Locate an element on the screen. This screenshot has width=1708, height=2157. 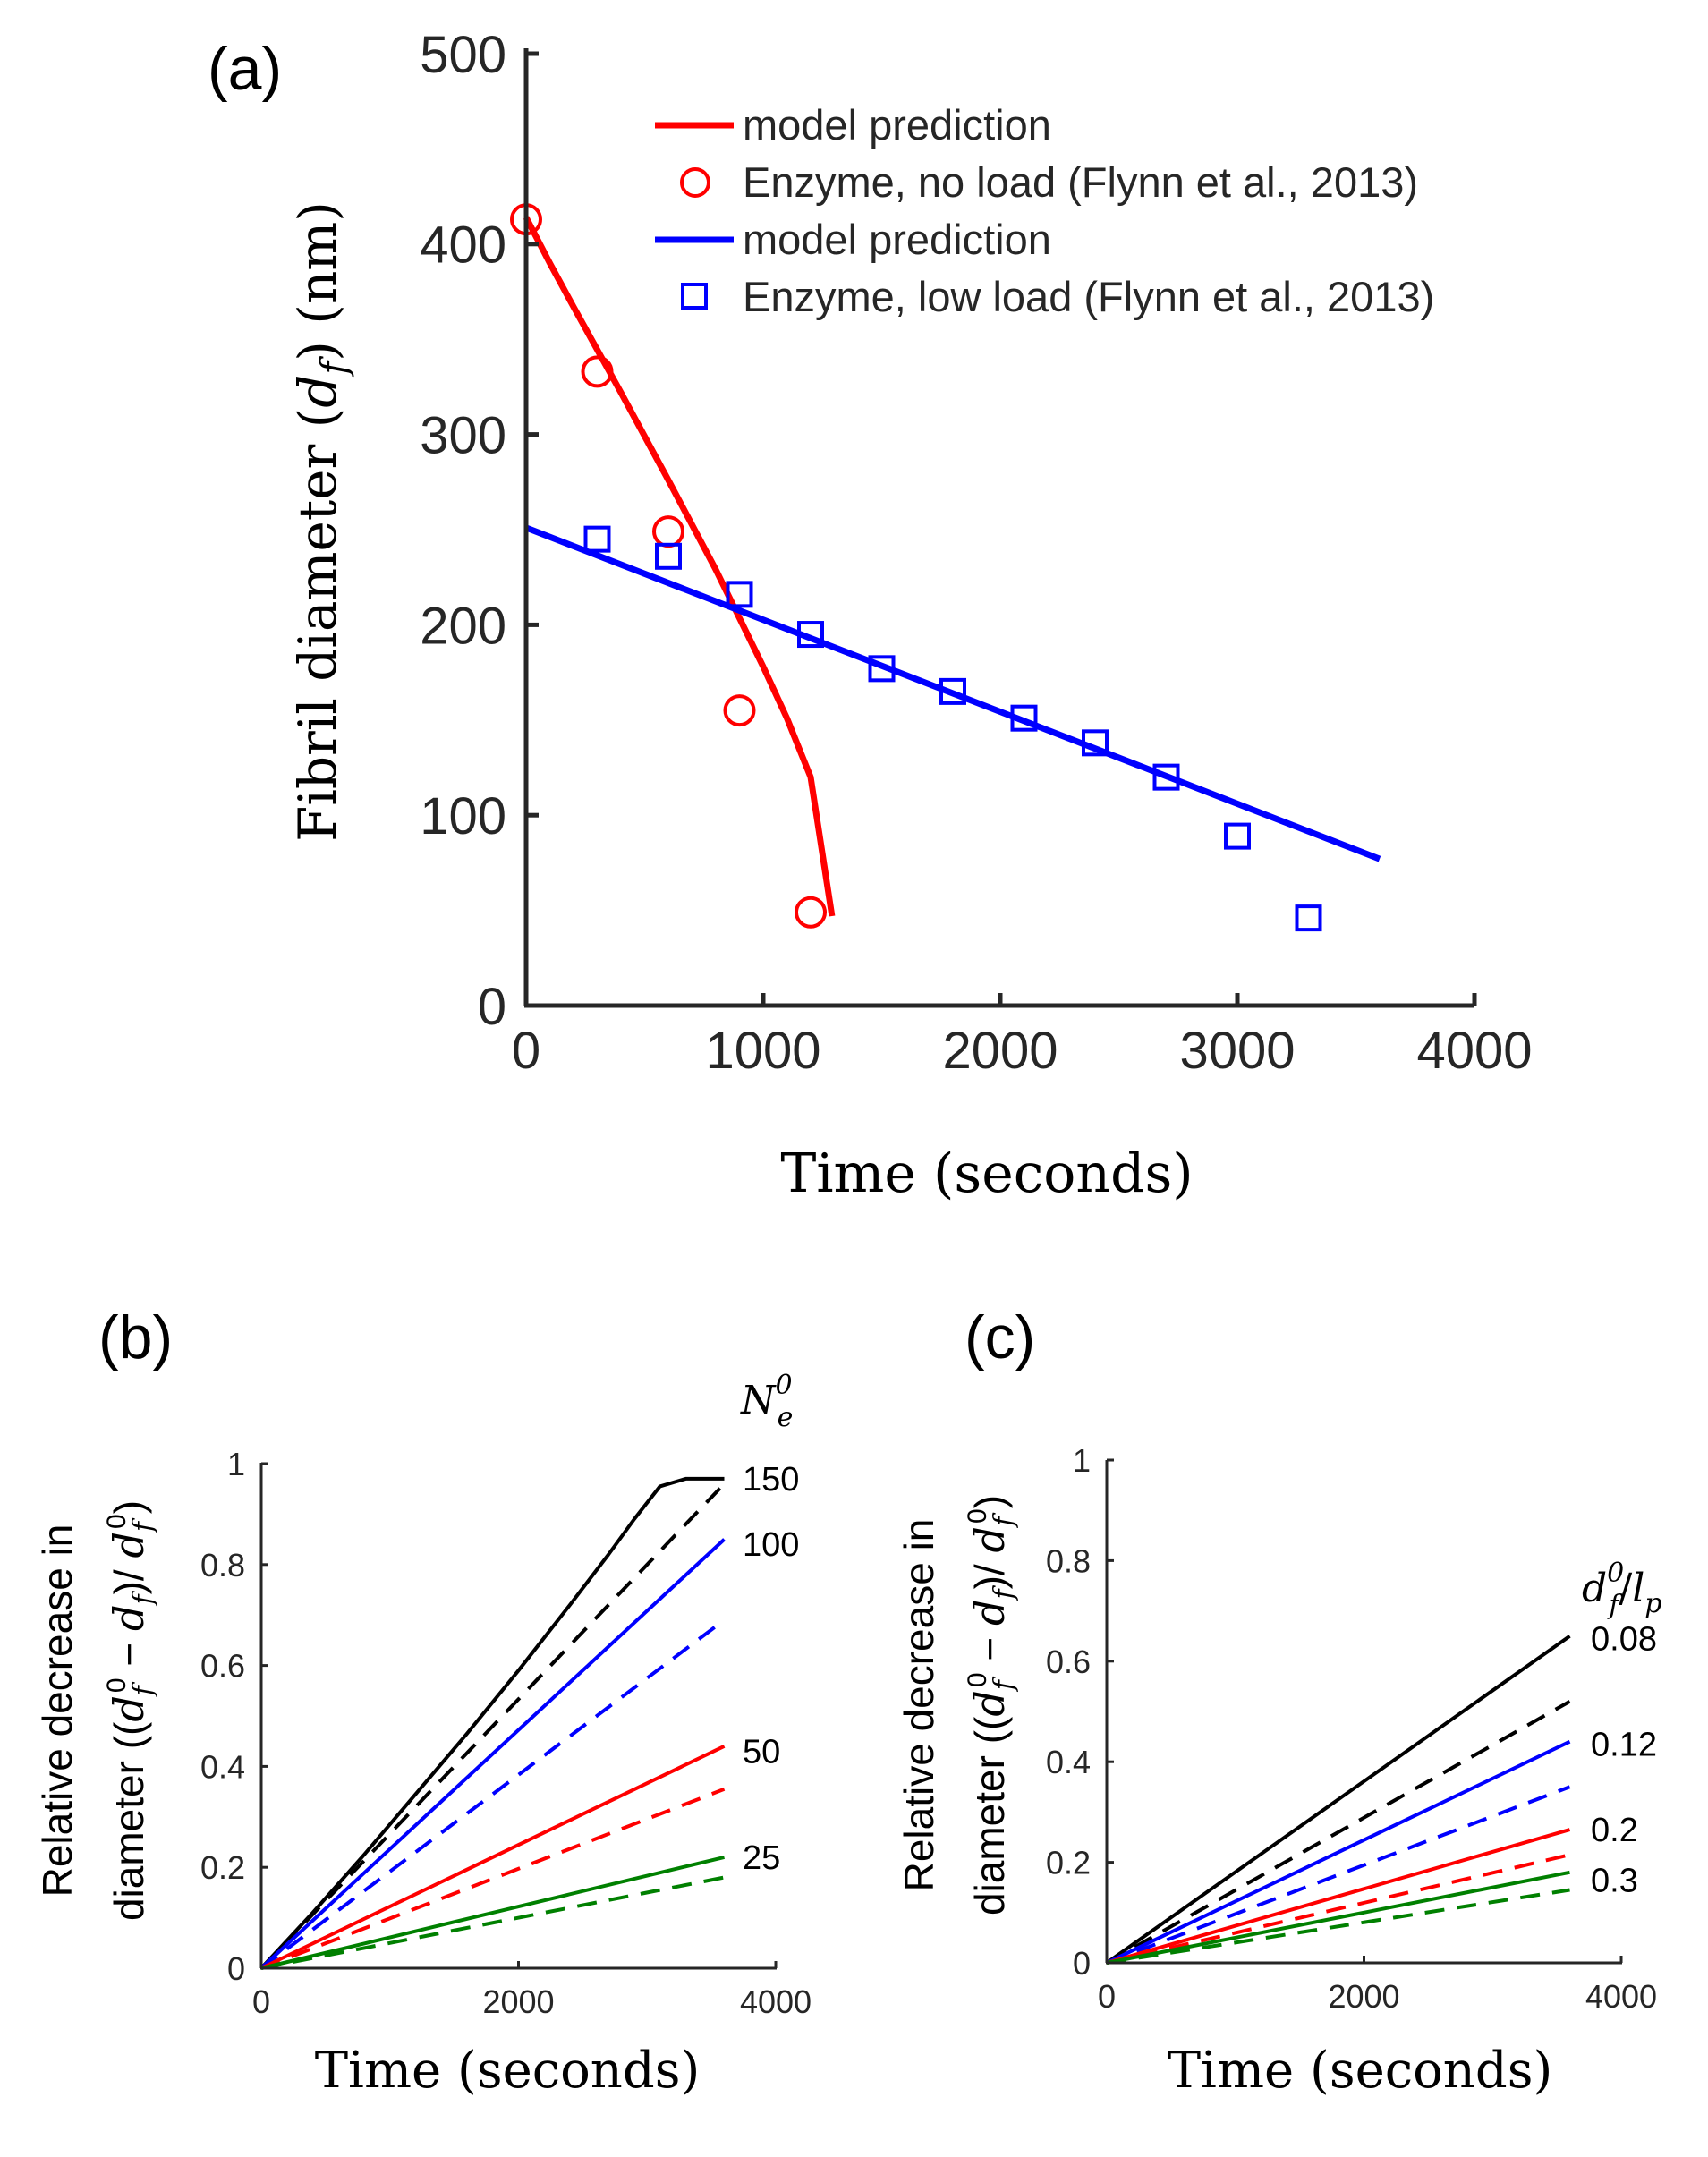
panel-a-x-label: Time (seconds) is located at coordinates (986, 1173).